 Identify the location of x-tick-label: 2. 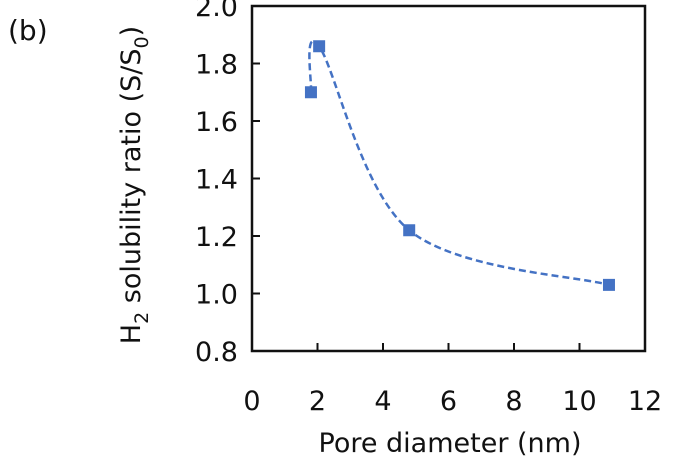
(317, 401).